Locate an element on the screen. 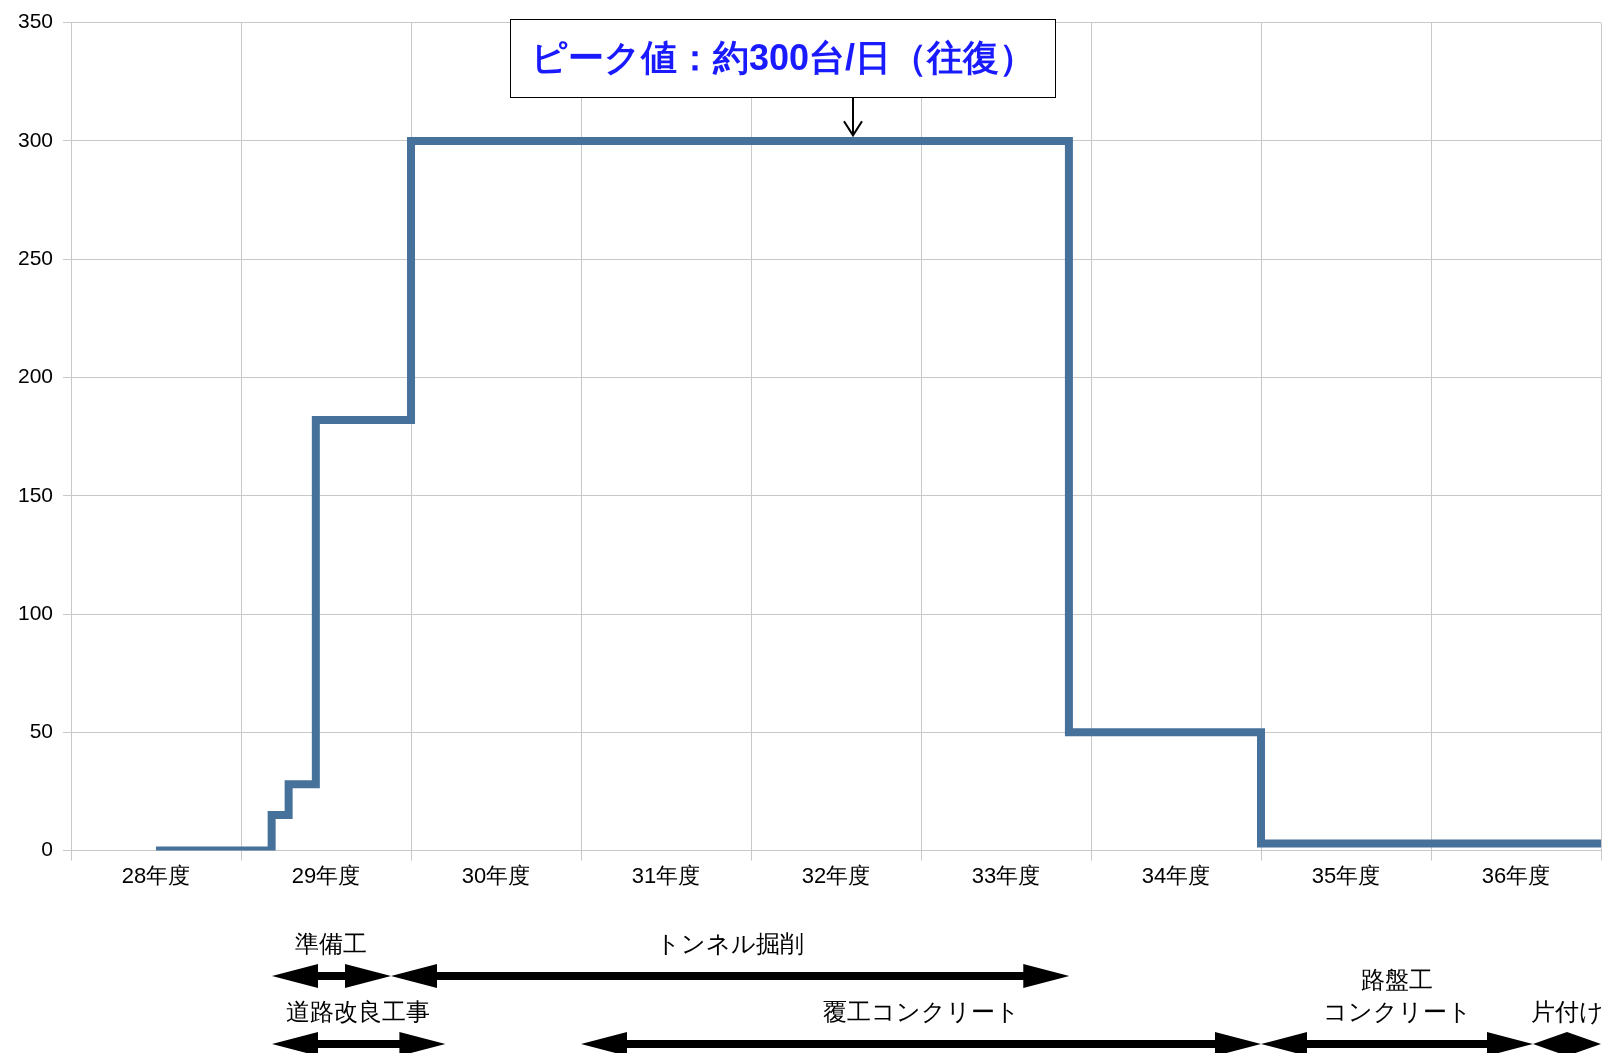 This screenshot has height=1053, width=1613. text: 片付け is located at coordinates (1567, 1011).